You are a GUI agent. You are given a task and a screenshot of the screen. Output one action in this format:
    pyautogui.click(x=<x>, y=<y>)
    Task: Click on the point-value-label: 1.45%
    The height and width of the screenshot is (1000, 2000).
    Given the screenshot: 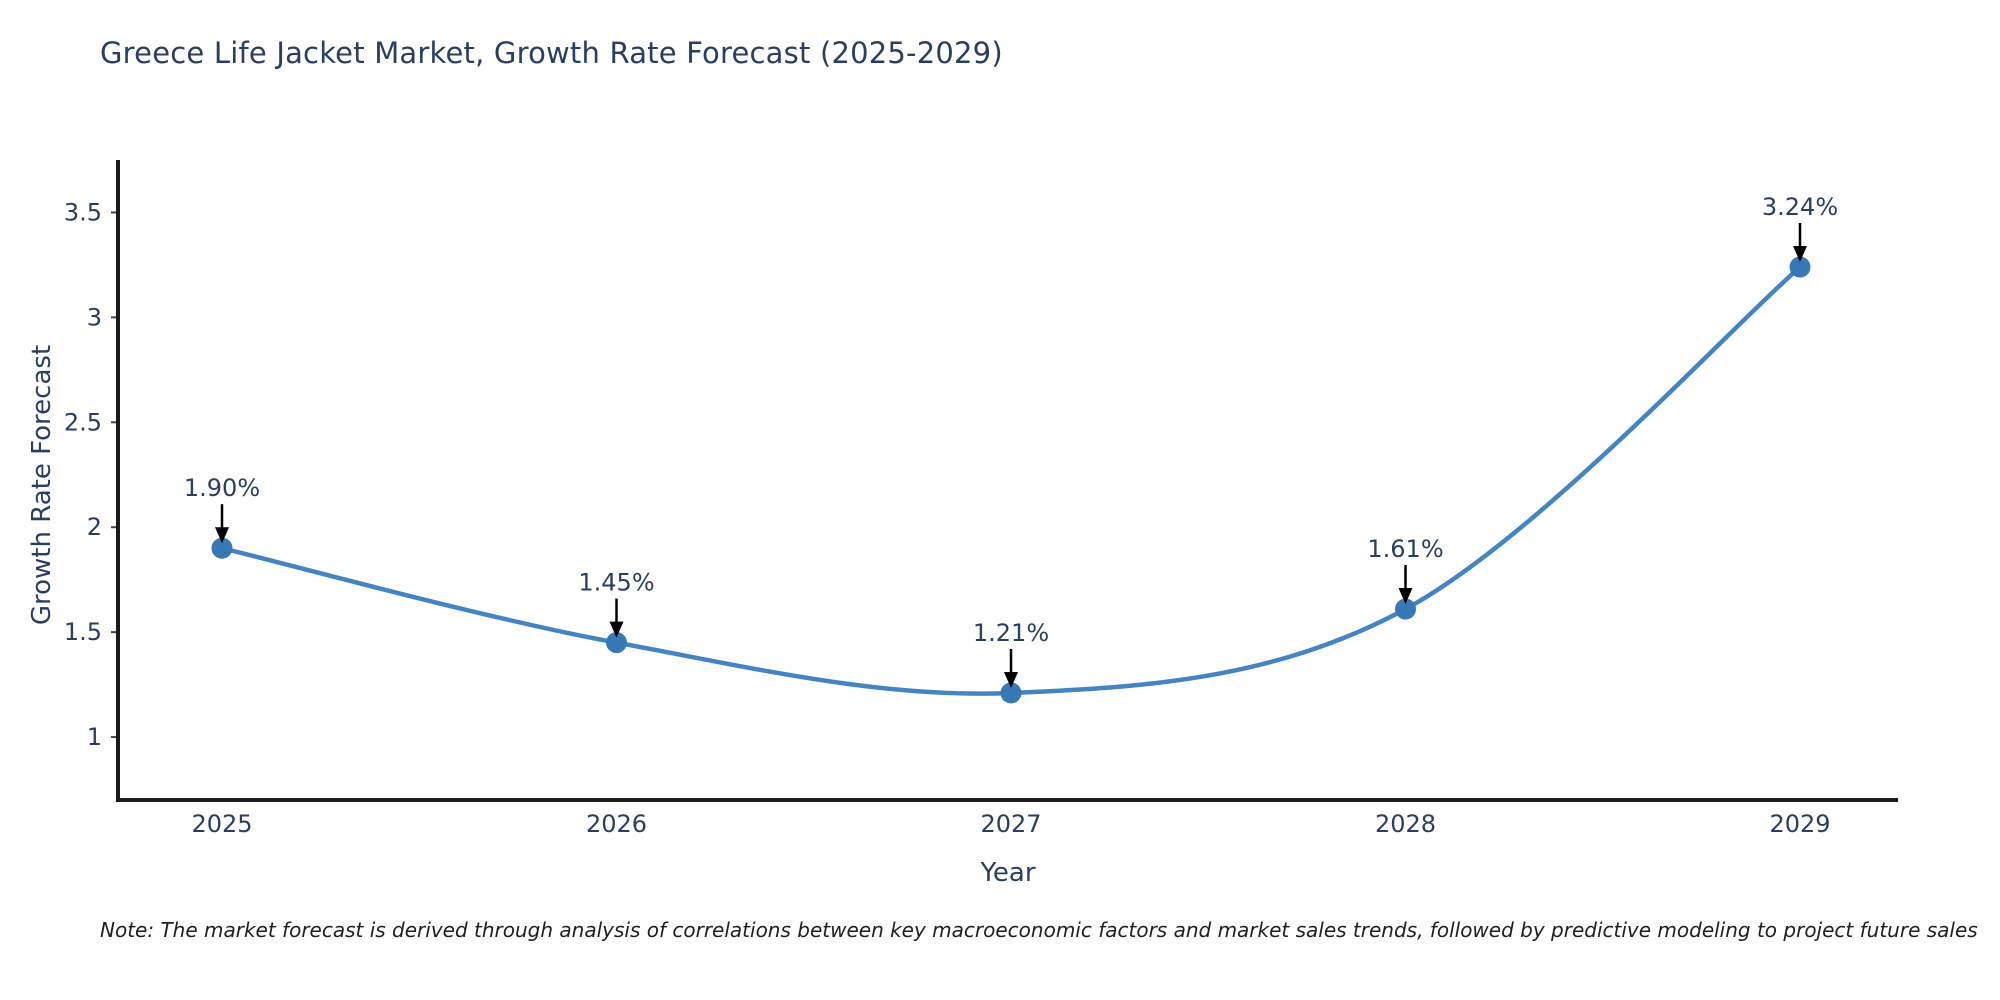 What is the action you would take?
    pyautogui.click(x=616, y=583)
    